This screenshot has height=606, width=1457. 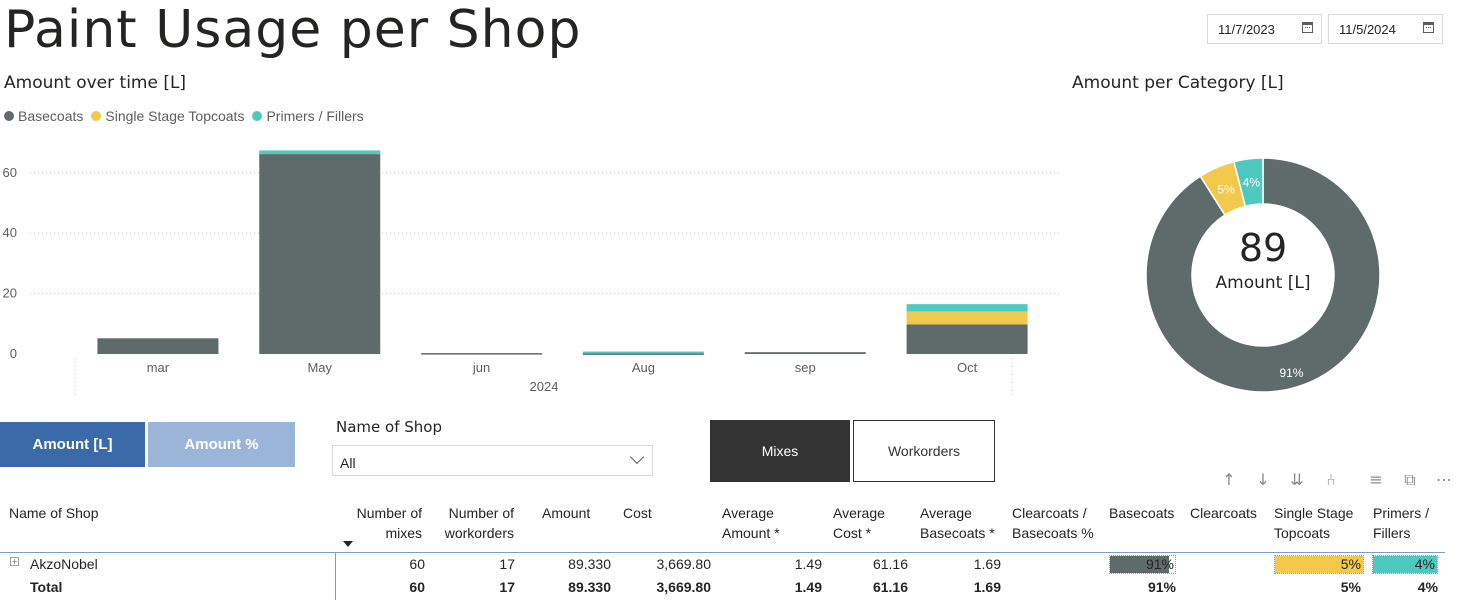 What do you see at coordinates (175, 116) in the screenshot?
I see `legend-label: Single Stage Topcoats` at bounding box center [175, 116].